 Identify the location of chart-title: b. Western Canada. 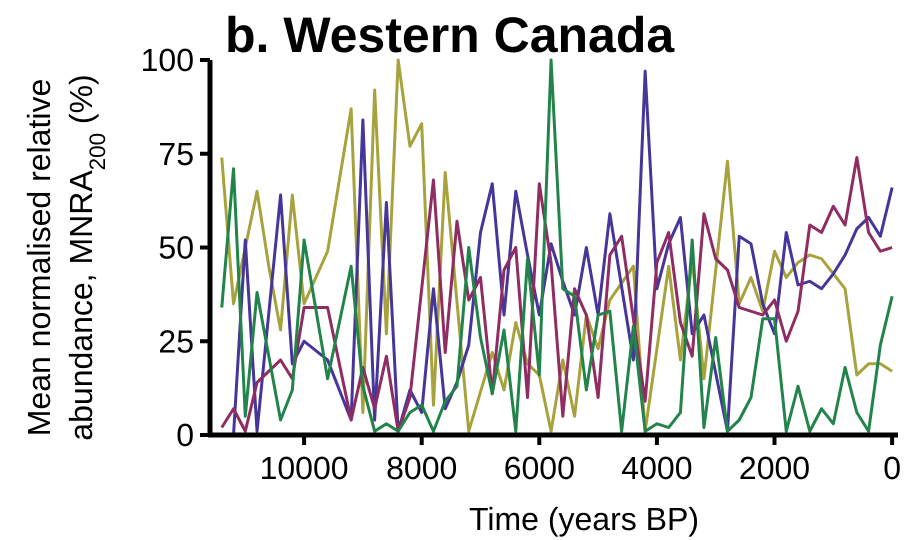
(450, 35).